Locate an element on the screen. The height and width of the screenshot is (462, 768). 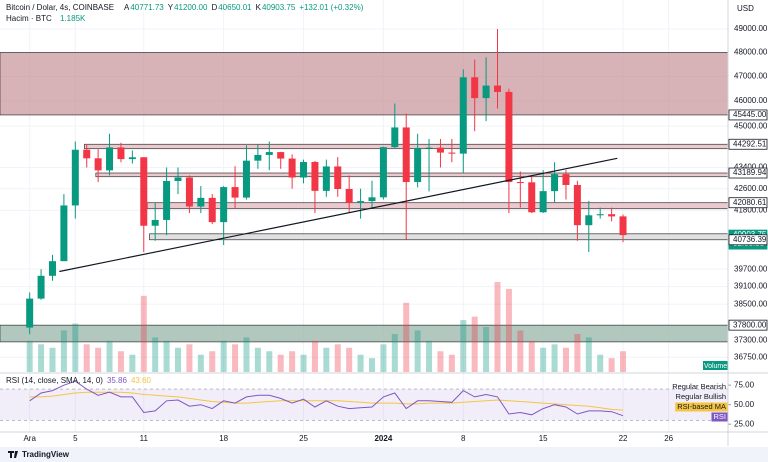
header-o-label: A is located at coordinates (127, 7).